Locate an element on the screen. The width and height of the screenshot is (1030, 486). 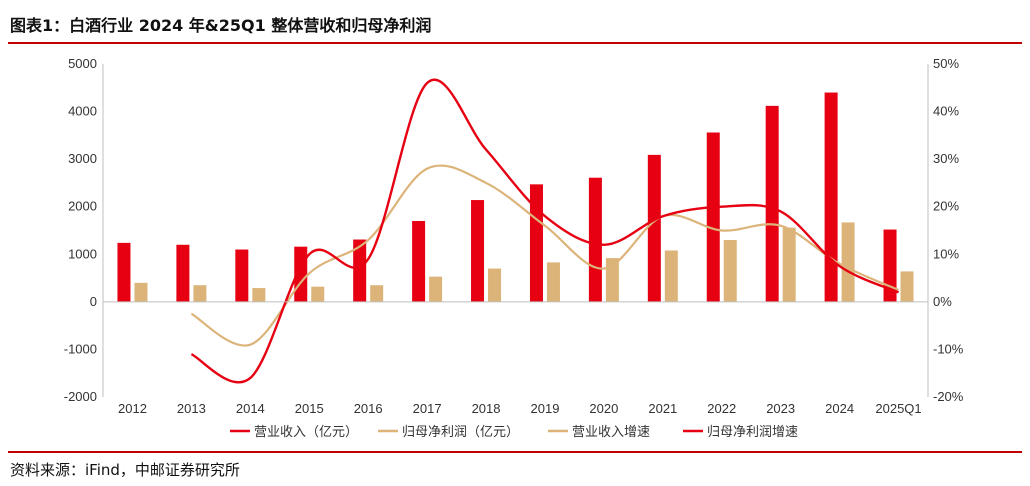
x-tick-label: 2022 is located at coordinates (721, 408).